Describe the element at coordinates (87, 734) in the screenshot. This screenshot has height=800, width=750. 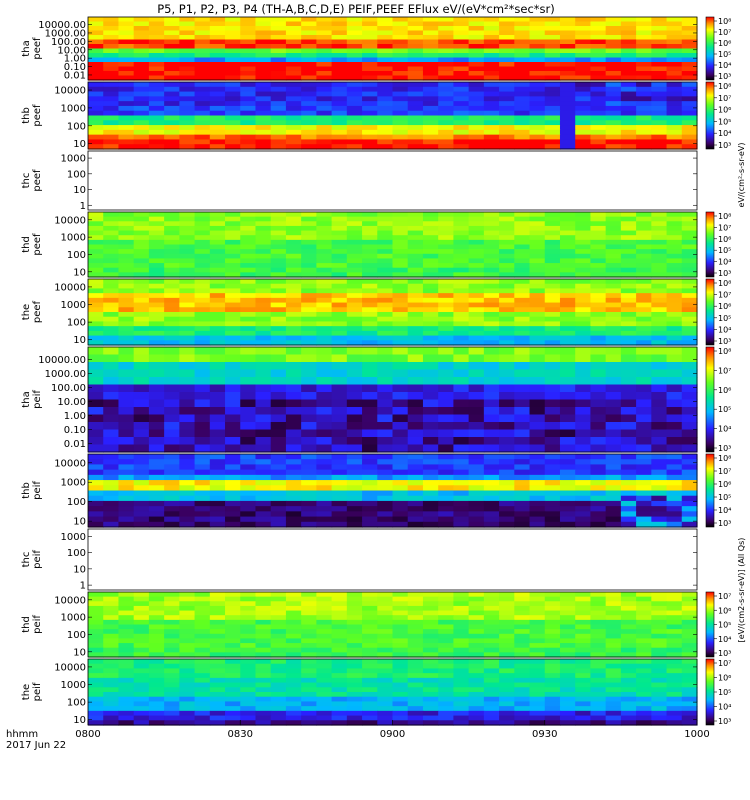
I see `x-tick-label: 0800` at that location.